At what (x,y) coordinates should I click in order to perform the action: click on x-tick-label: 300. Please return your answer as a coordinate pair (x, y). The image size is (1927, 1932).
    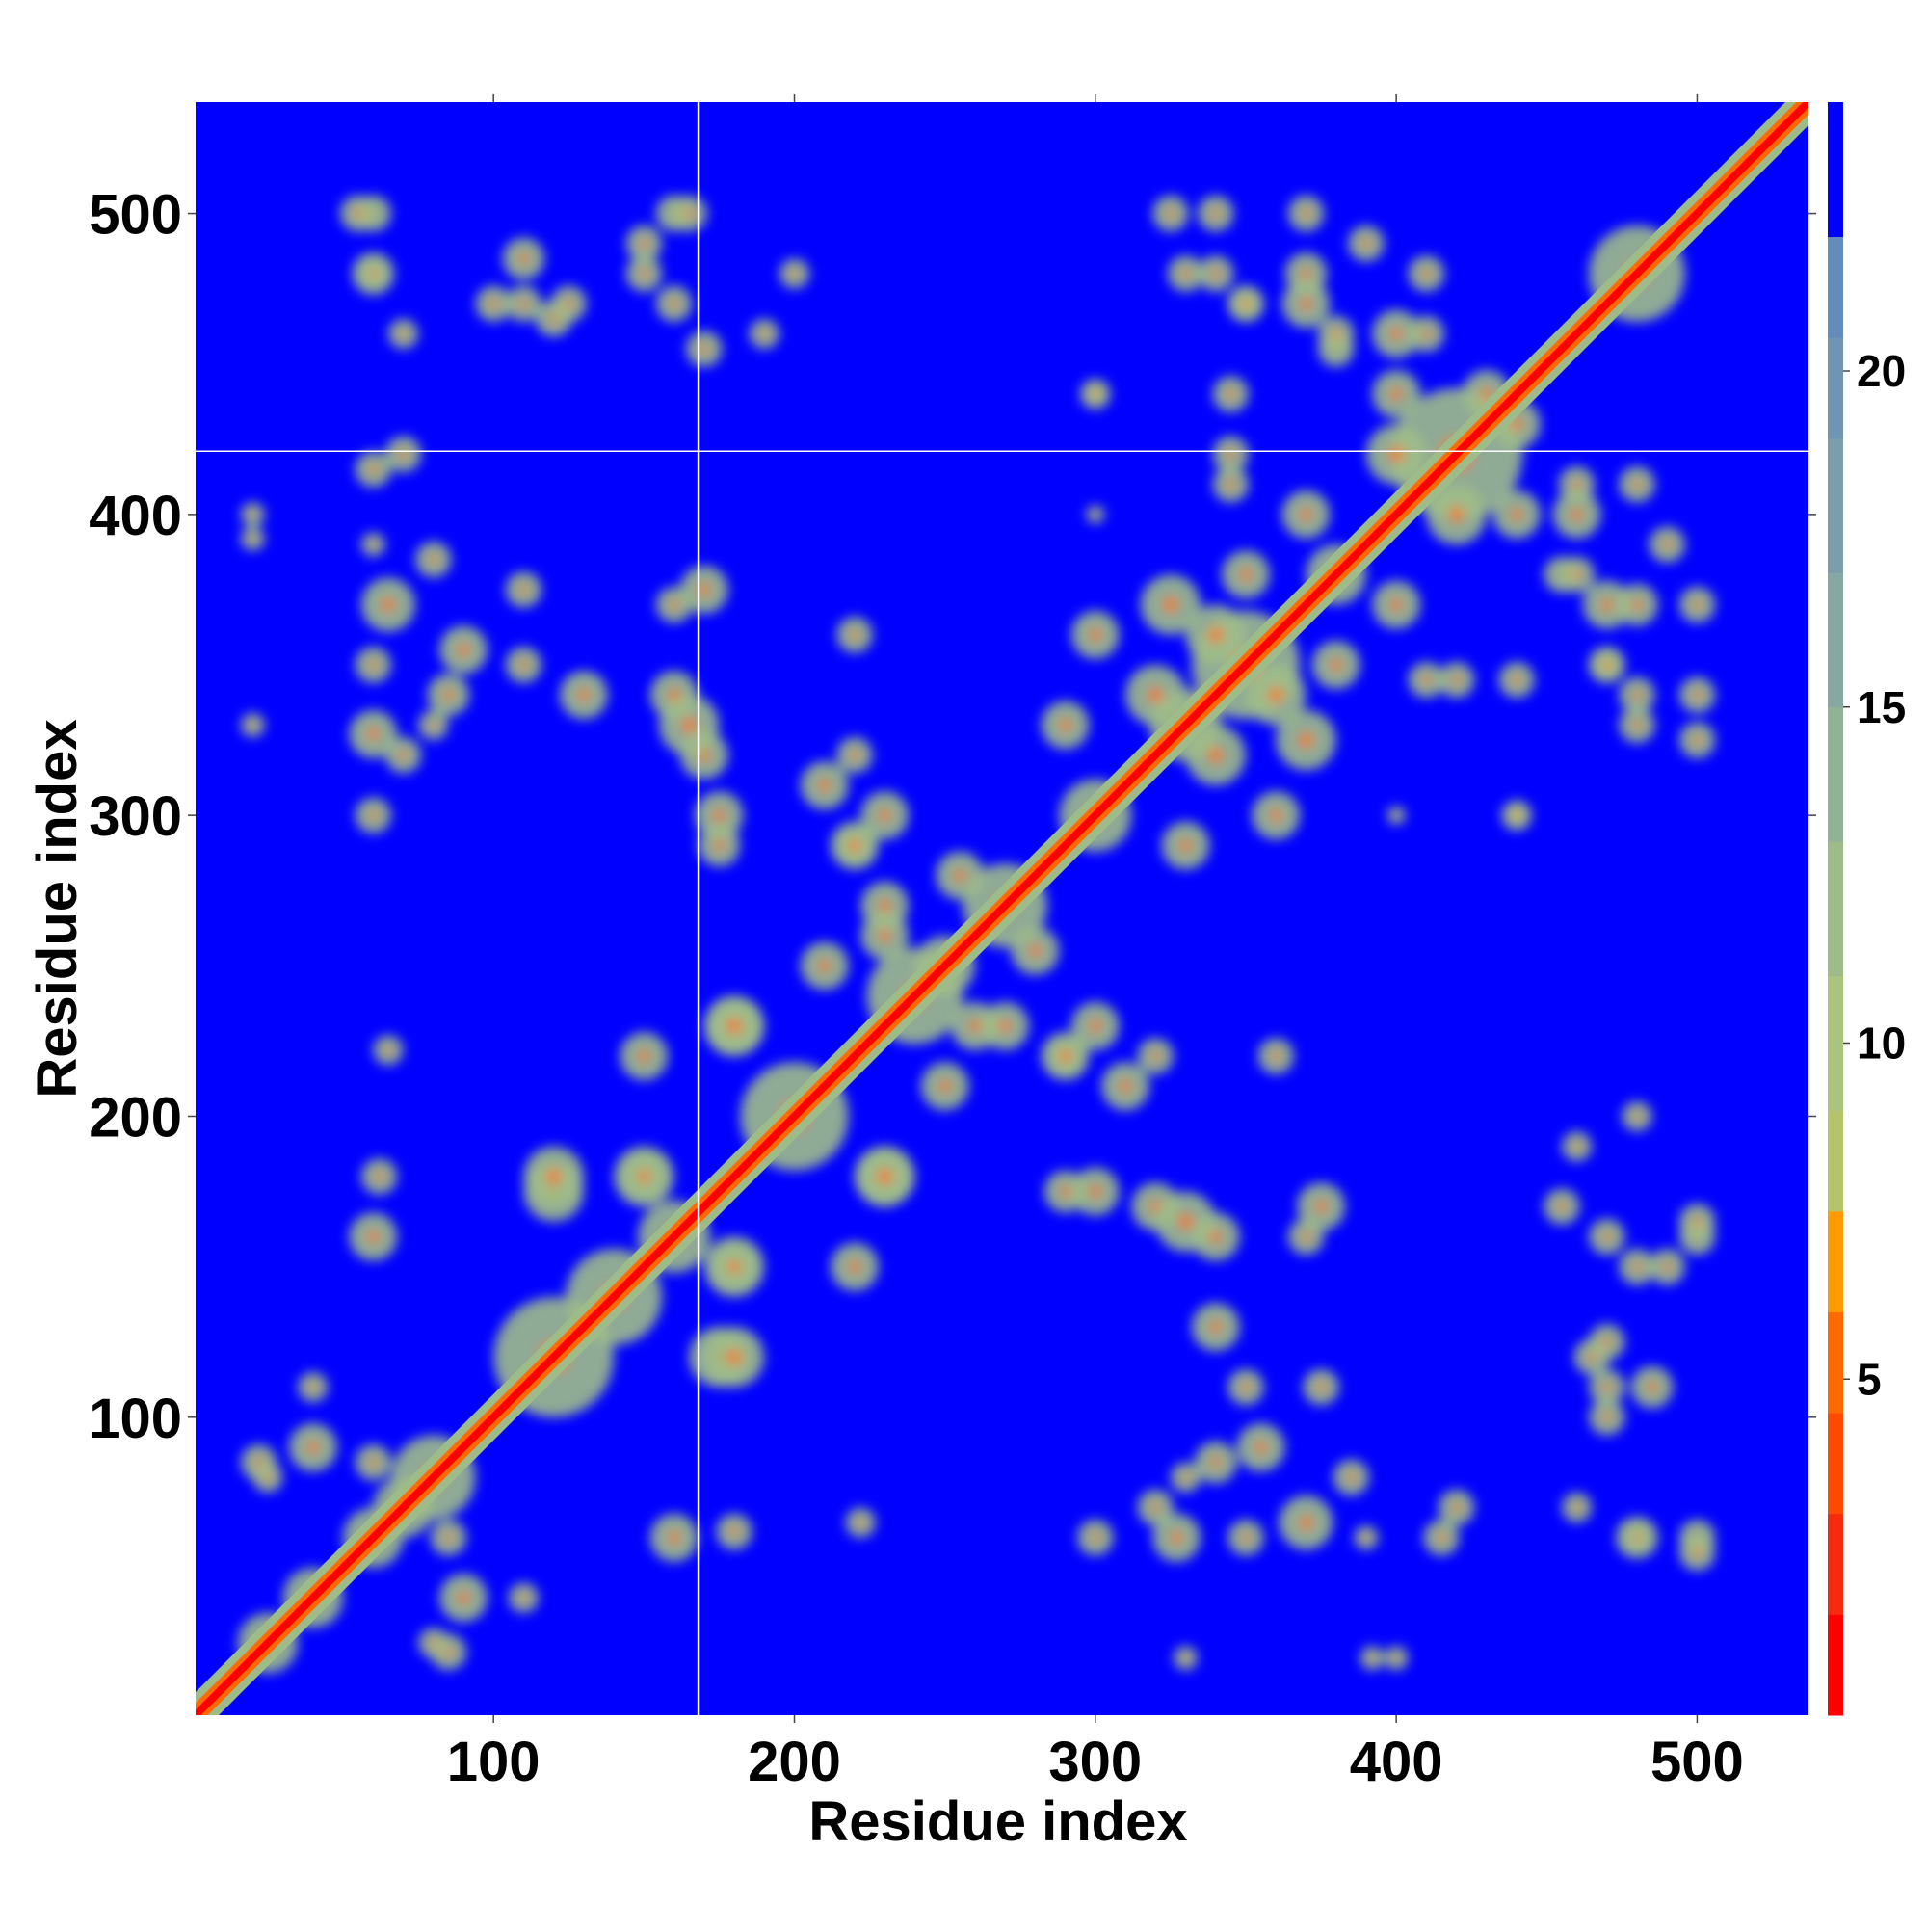
    Looking at the image, I should click on (1095, 1762).